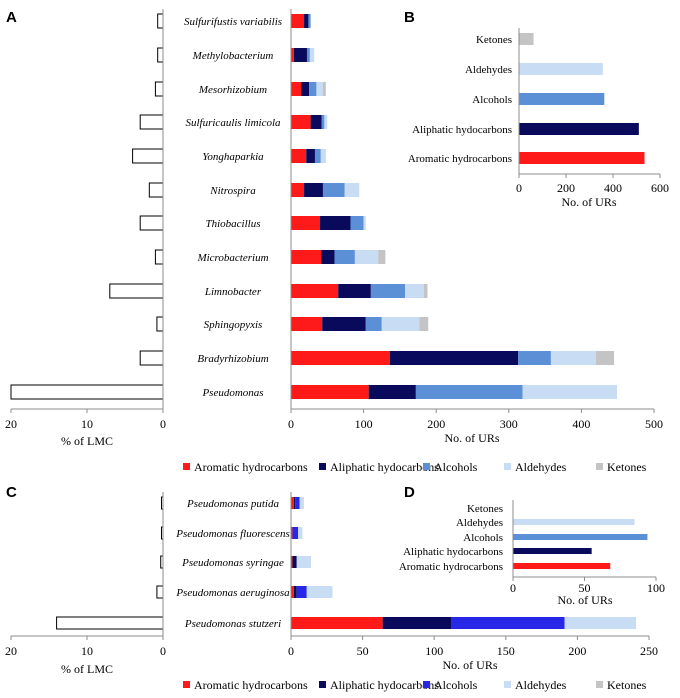 This screenshot has width=680, height=698. Describe the element at coordinates (312, 55) in the screenshot. I see `bar-methylobacterium-aldehydes` at that location.